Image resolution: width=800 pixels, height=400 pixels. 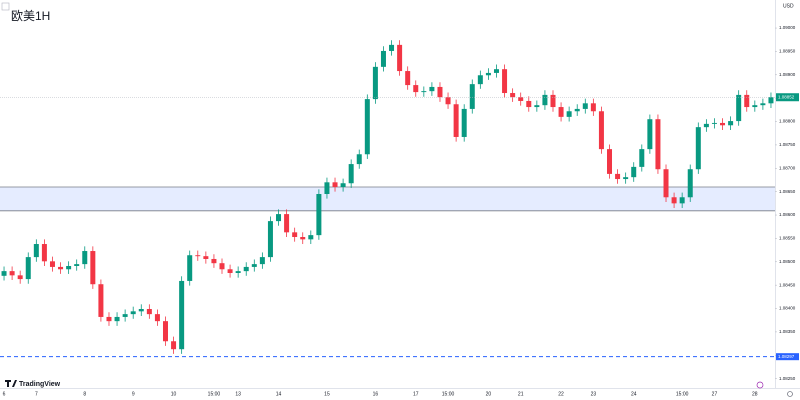 I want to click on y-tick-label: 1.08400, so click(x=787, y=308).